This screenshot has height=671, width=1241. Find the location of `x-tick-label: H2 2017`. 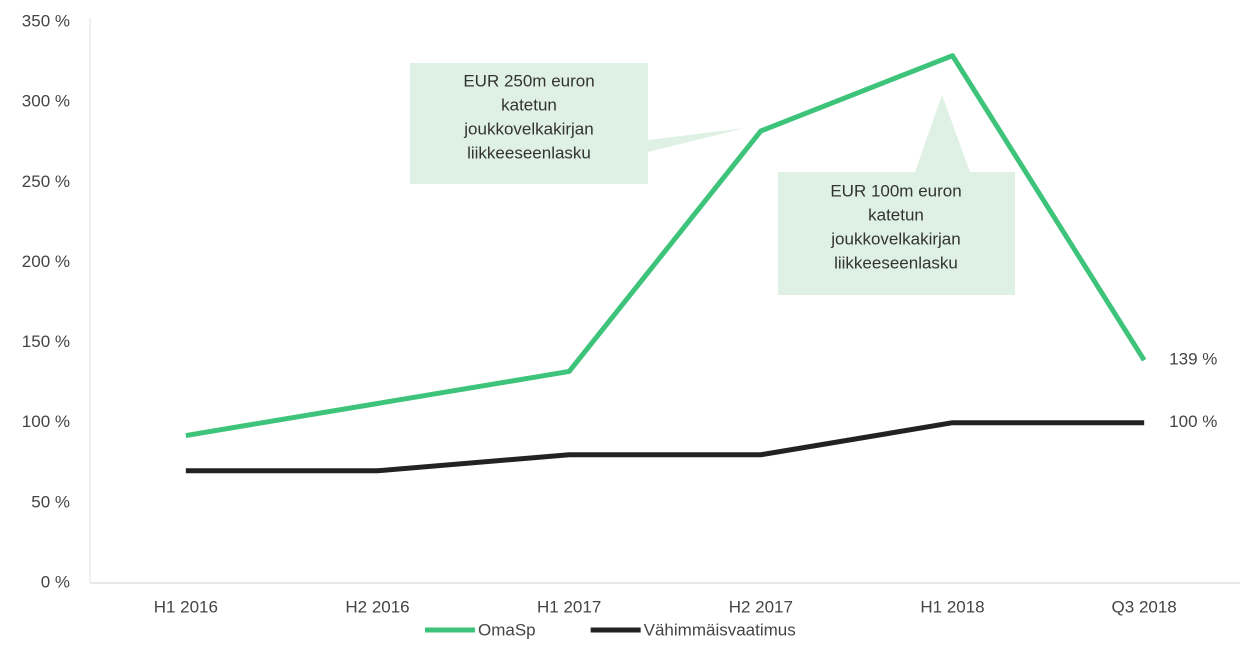

x-tick-label: H2 2017 is located at coordinates (761, 606).